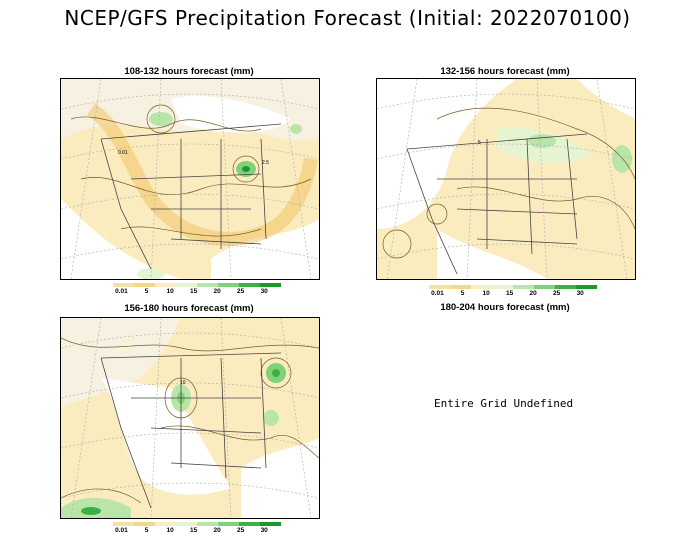  What do you see at coordinates (123, 153) in the screenshot?
I see `contour-label: 0.01` at bounding box center [123, 153].